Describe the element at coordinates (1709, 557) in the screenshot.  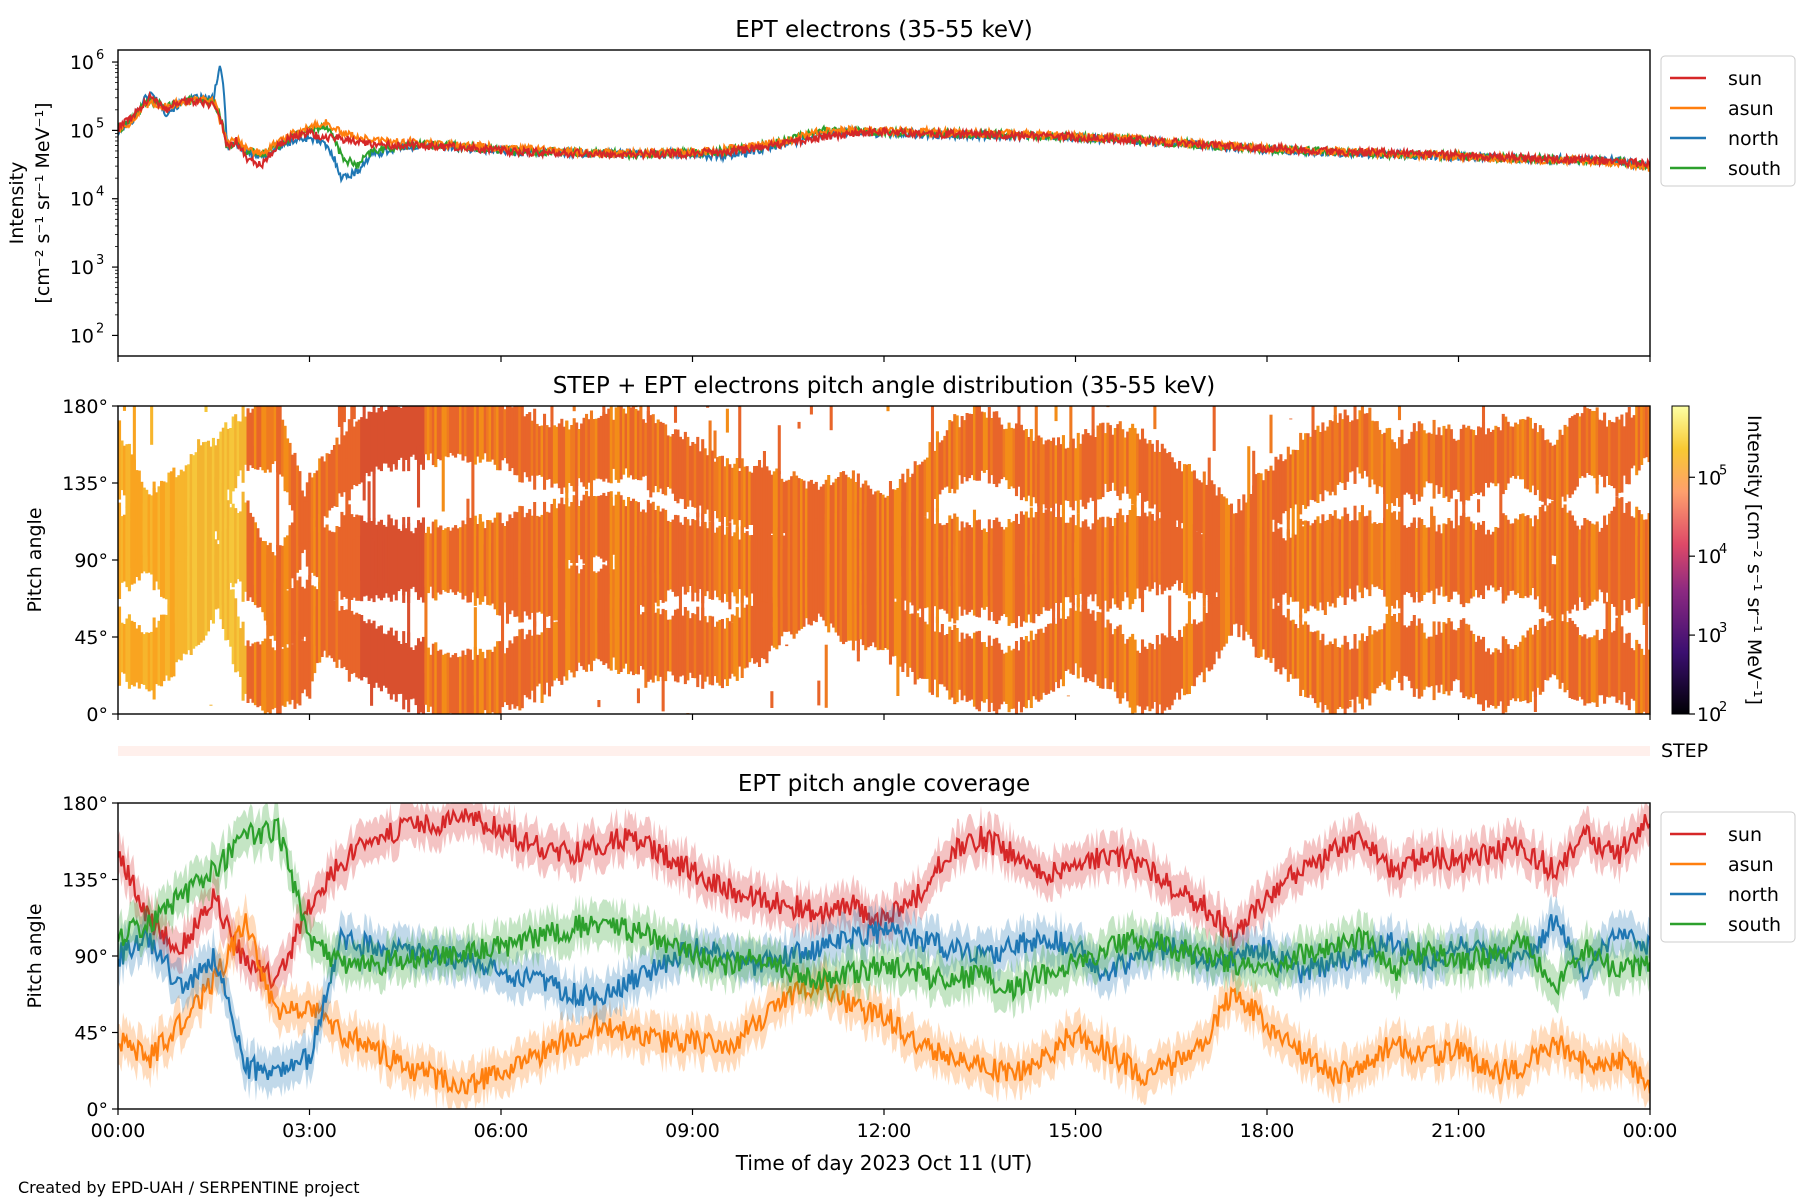
I see `colorbar-tick-label: 10` at that location.